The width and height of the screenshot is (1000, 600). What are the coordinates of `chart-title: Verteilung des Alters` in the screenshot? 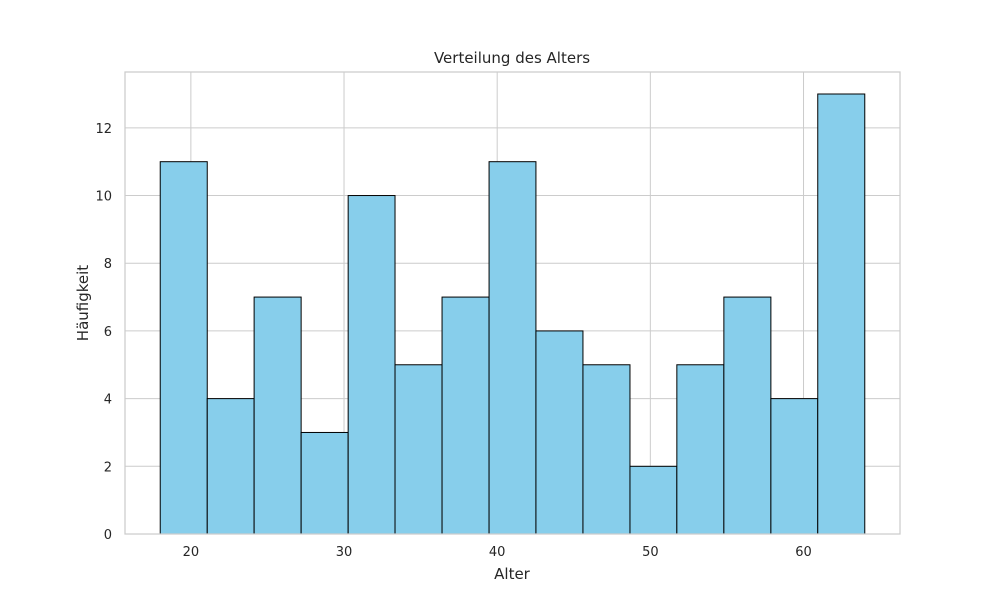 It's located at (512, 58).